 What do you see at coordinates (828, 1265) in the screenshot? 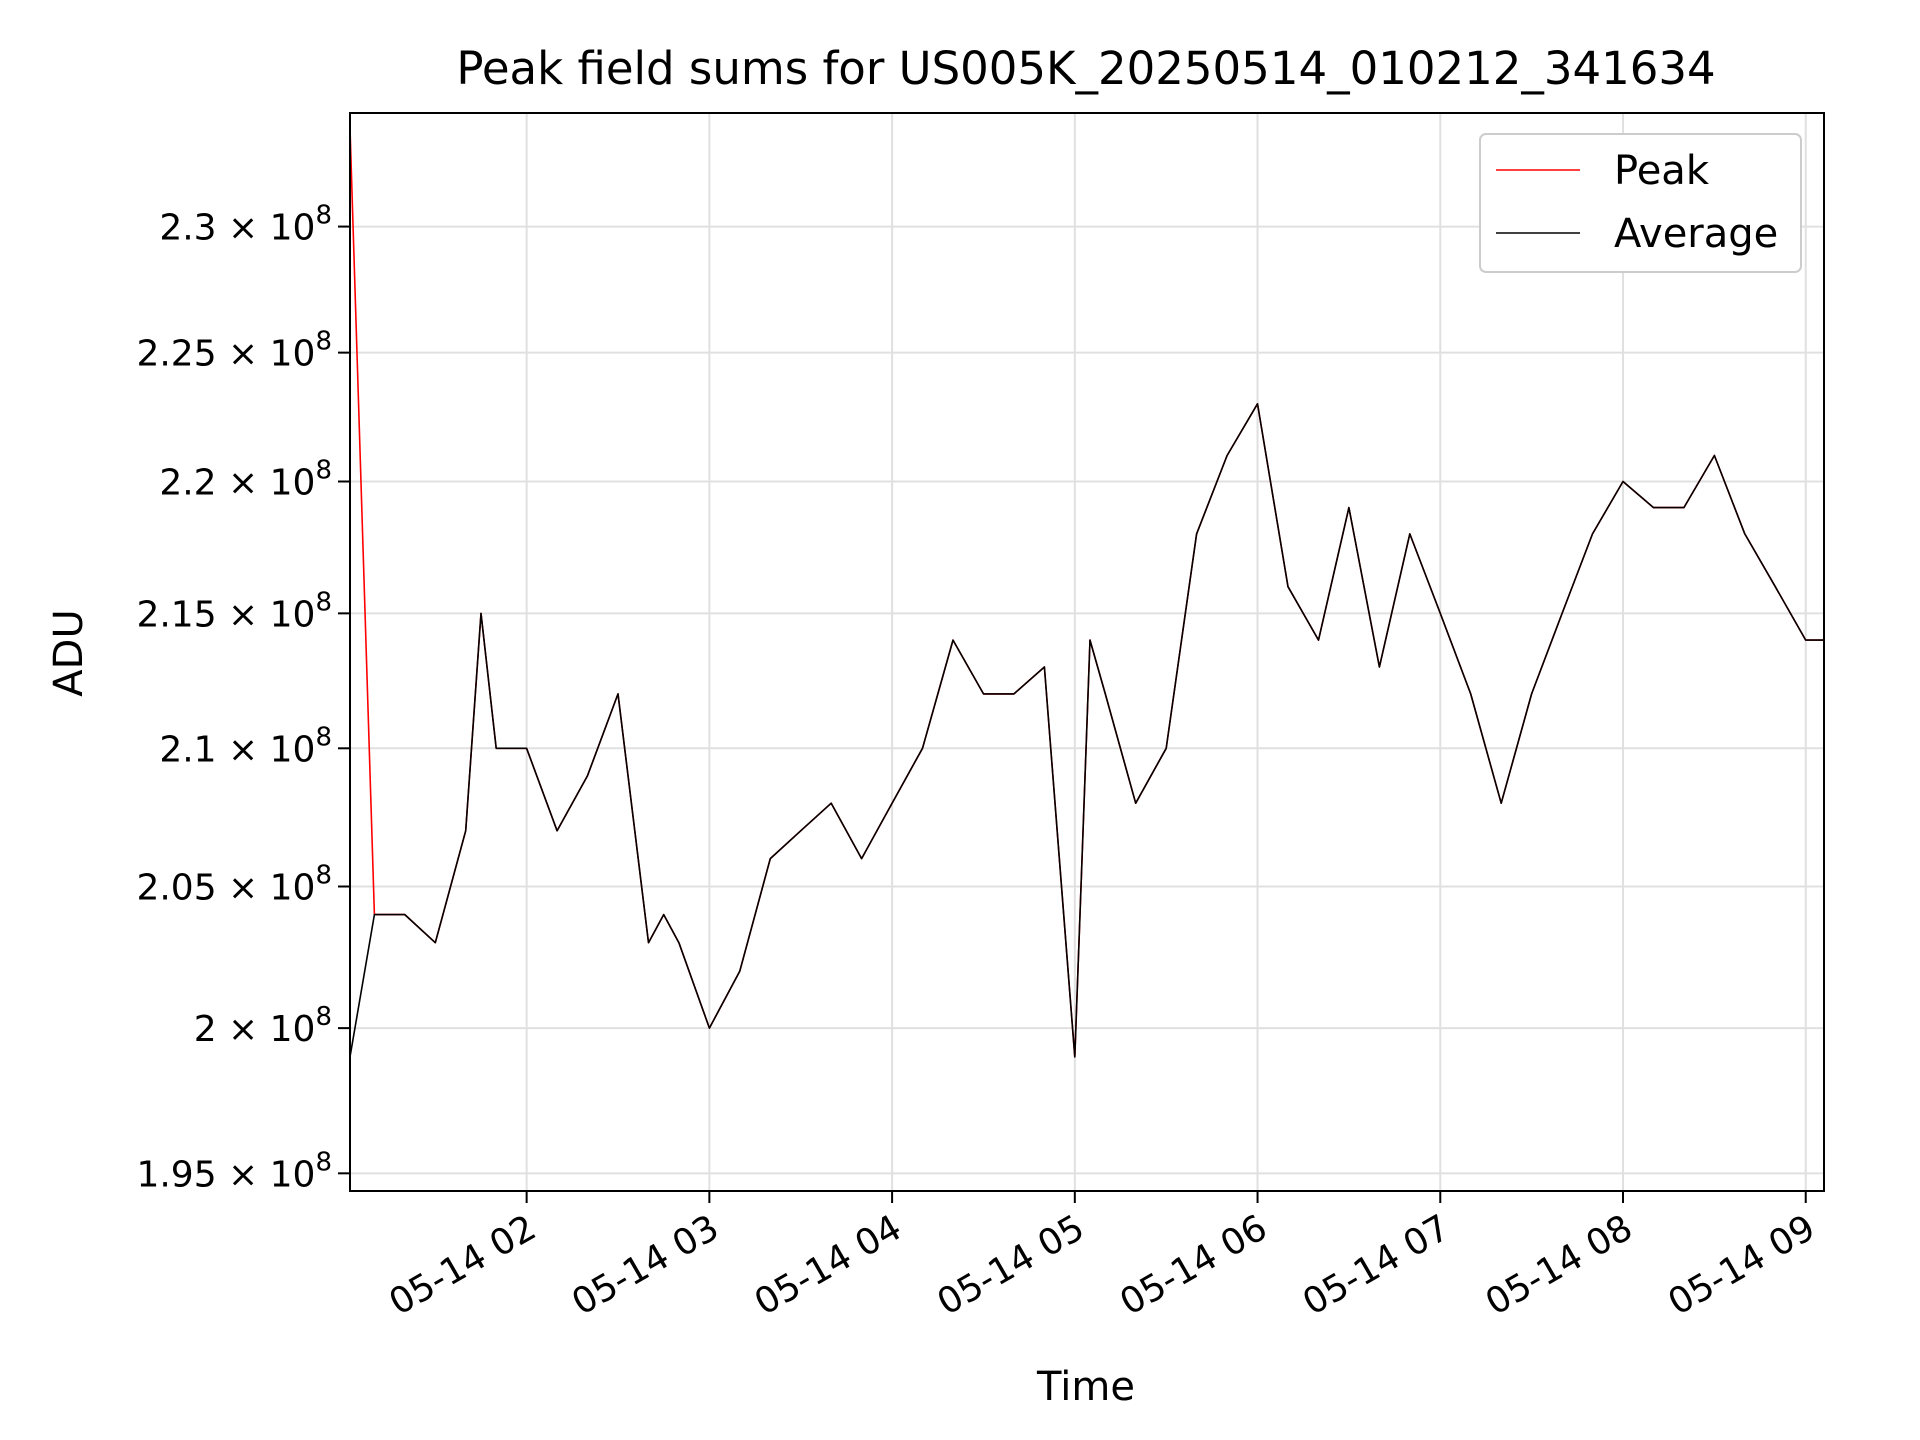
I see `x-tick-label: 05-14 04` at bounding box center [828, 1265].